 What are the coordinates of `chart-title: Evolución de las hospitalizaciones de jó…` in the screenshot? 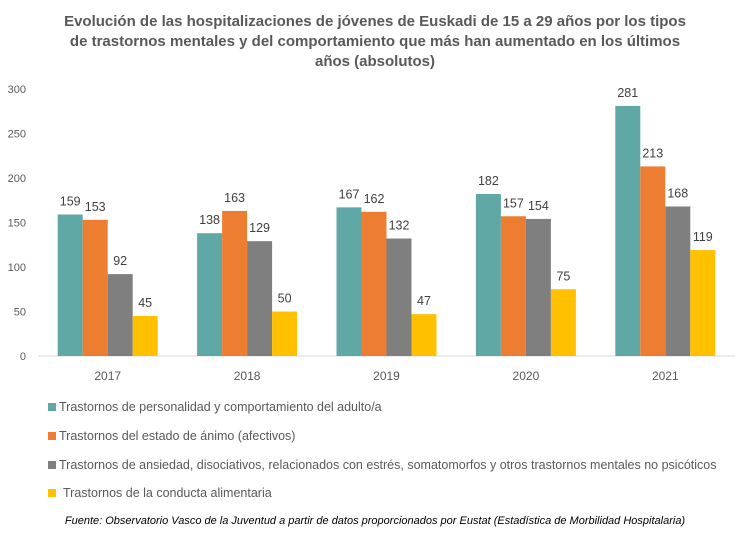 It's located at (375, 41).